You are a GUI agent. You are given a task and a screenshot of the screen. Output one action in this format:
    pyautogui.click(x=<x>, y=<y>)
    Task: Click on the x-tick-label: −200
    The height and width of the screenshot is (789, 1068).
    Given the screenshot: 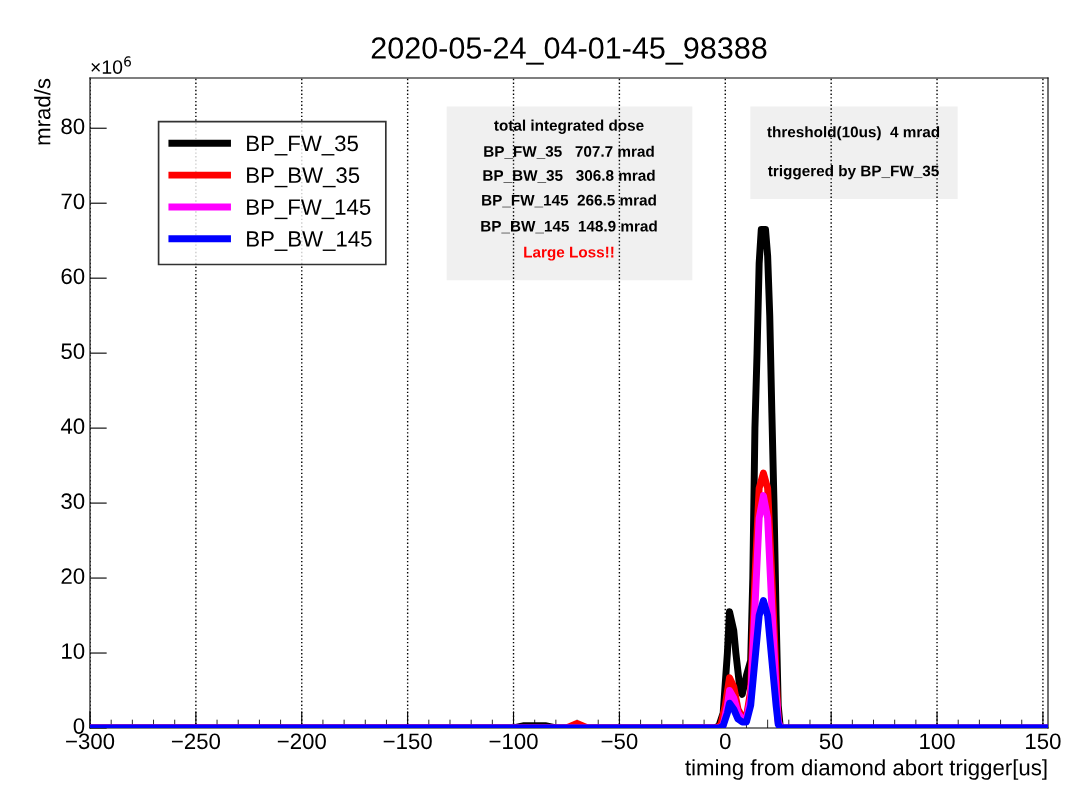 What is the action you would take?
    pyautogui.click(x=301, y=741)
    